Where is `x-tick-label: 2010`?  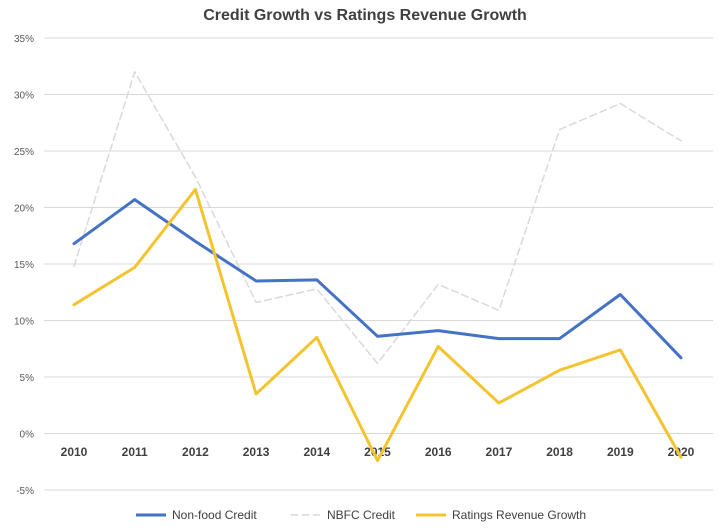 x-tick-label: 2010 is located at coordinates (74, 452).